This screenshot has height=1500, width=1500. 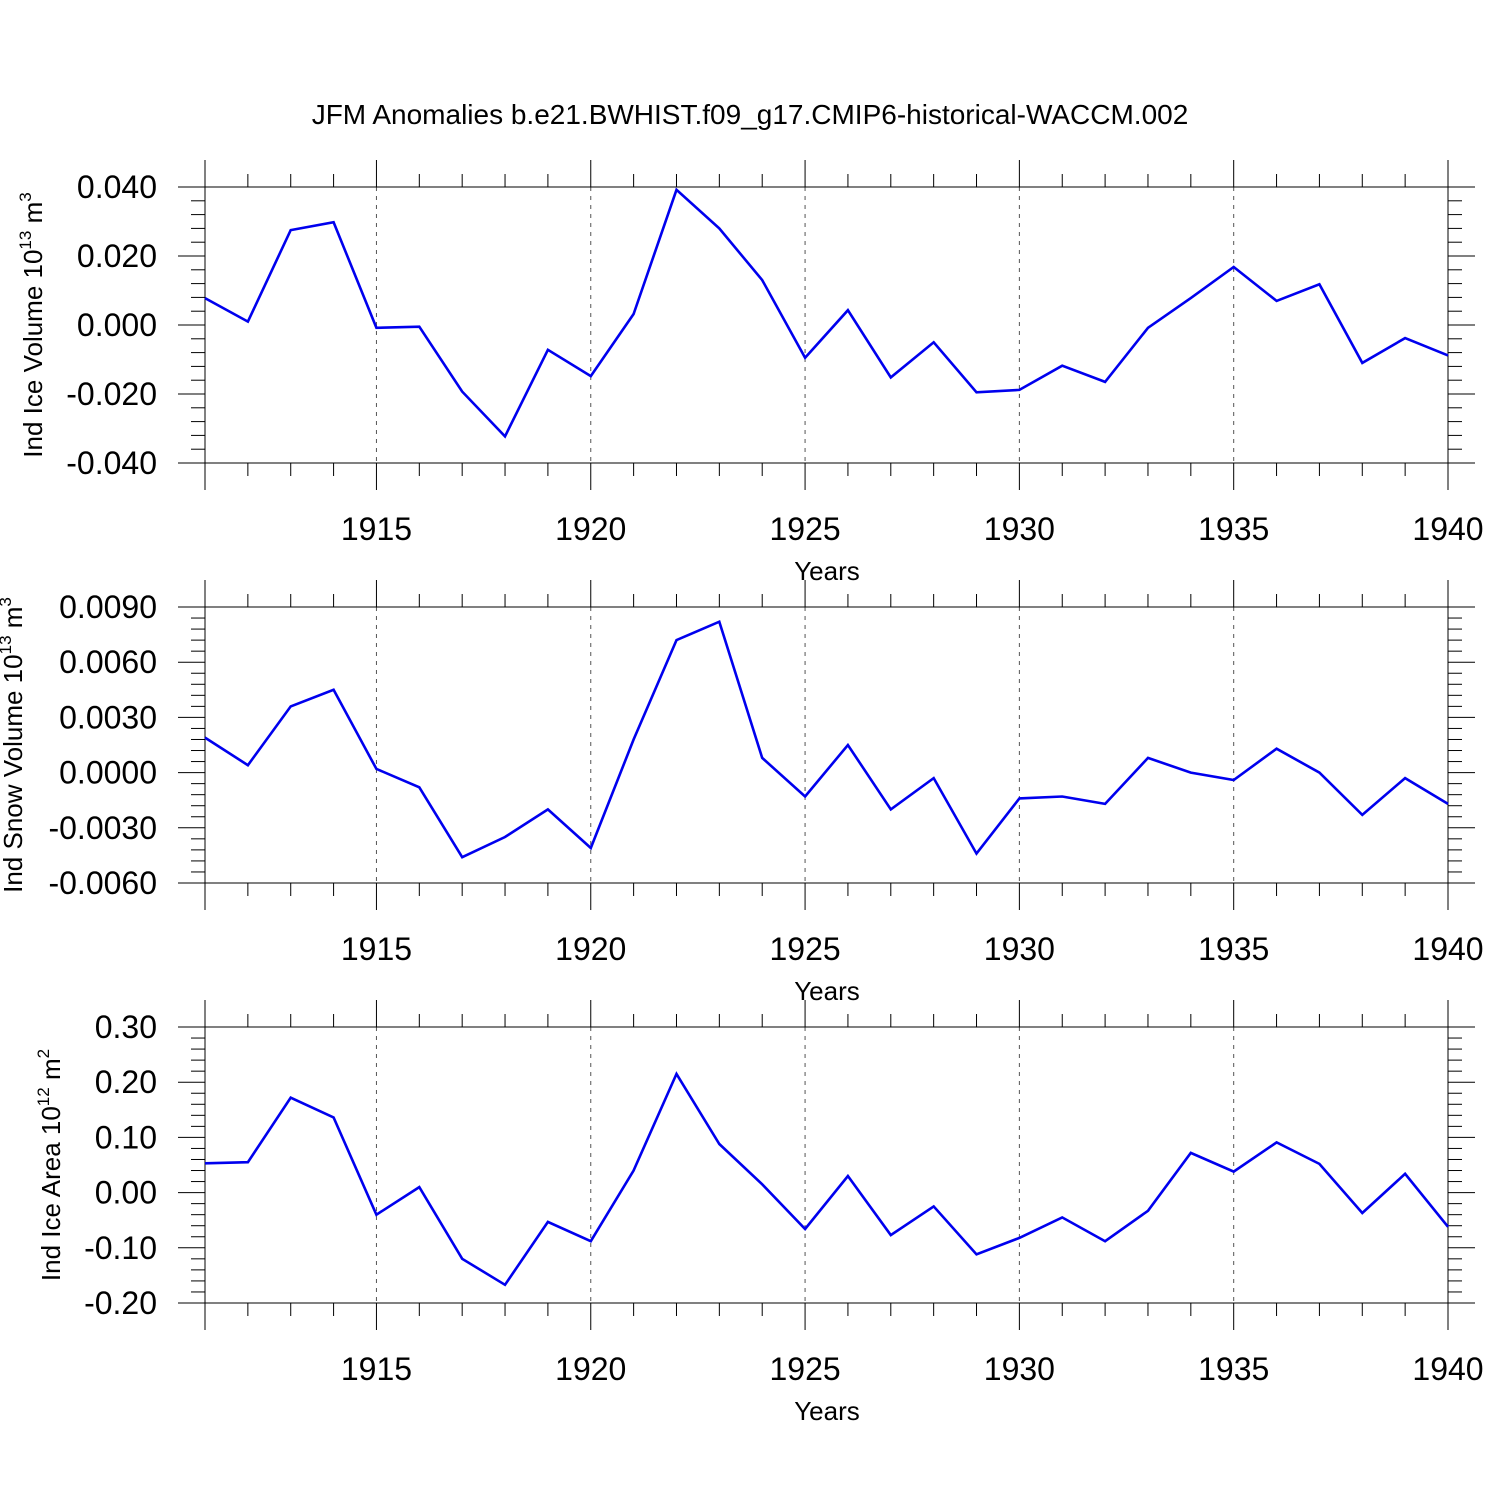 I want to click on y-axis-label-text: Ind Ice Area 10, so click(x=51, y=1193).